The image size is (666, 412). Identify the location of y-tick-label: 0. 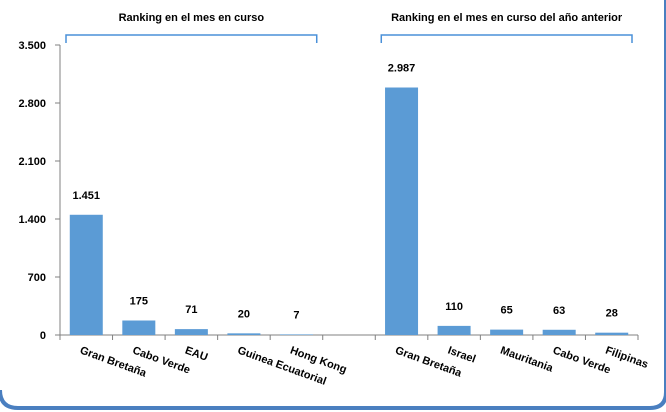
(43, 336).